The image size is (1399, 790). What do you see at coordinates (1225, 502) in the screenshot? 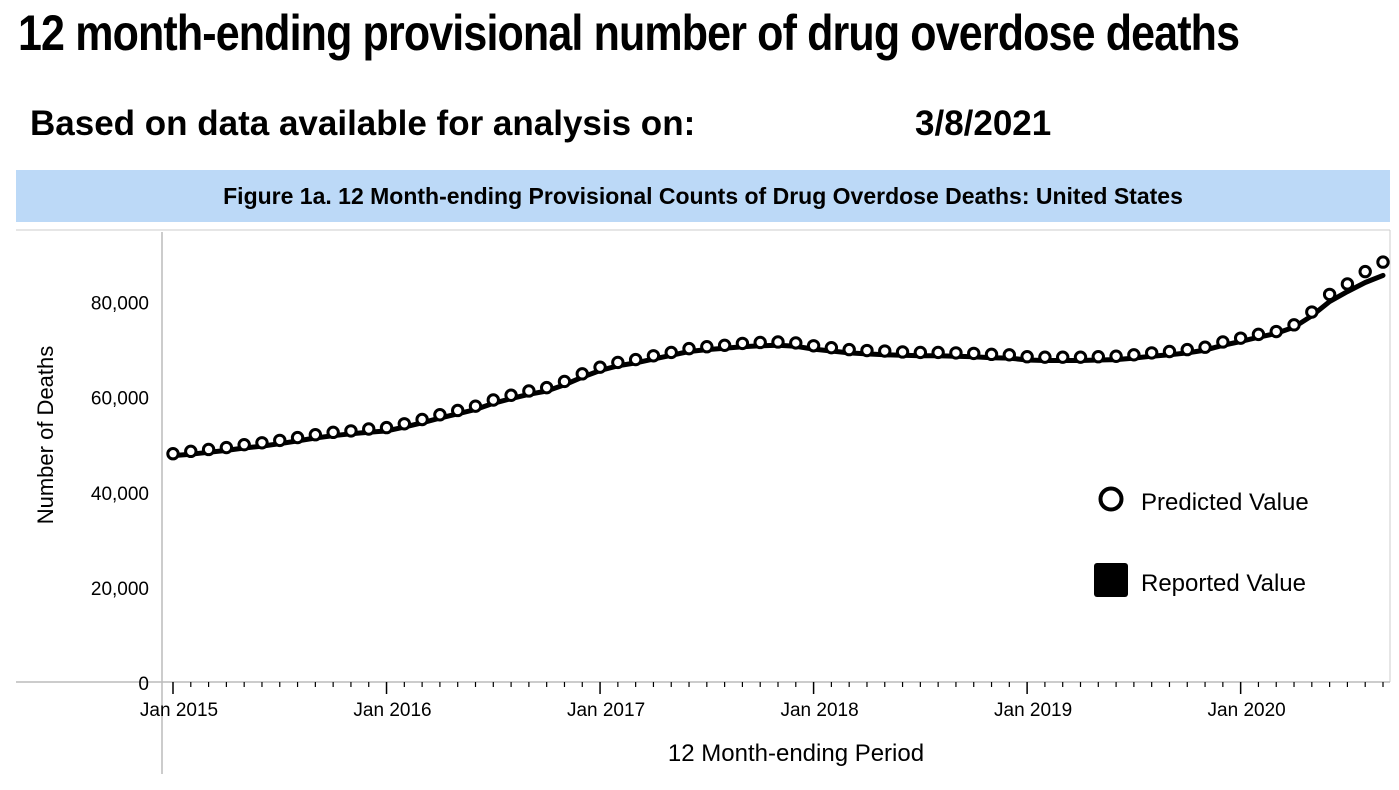
I see `legend-predicted-label: Predicted Value` at bounding box center [1225, 502].